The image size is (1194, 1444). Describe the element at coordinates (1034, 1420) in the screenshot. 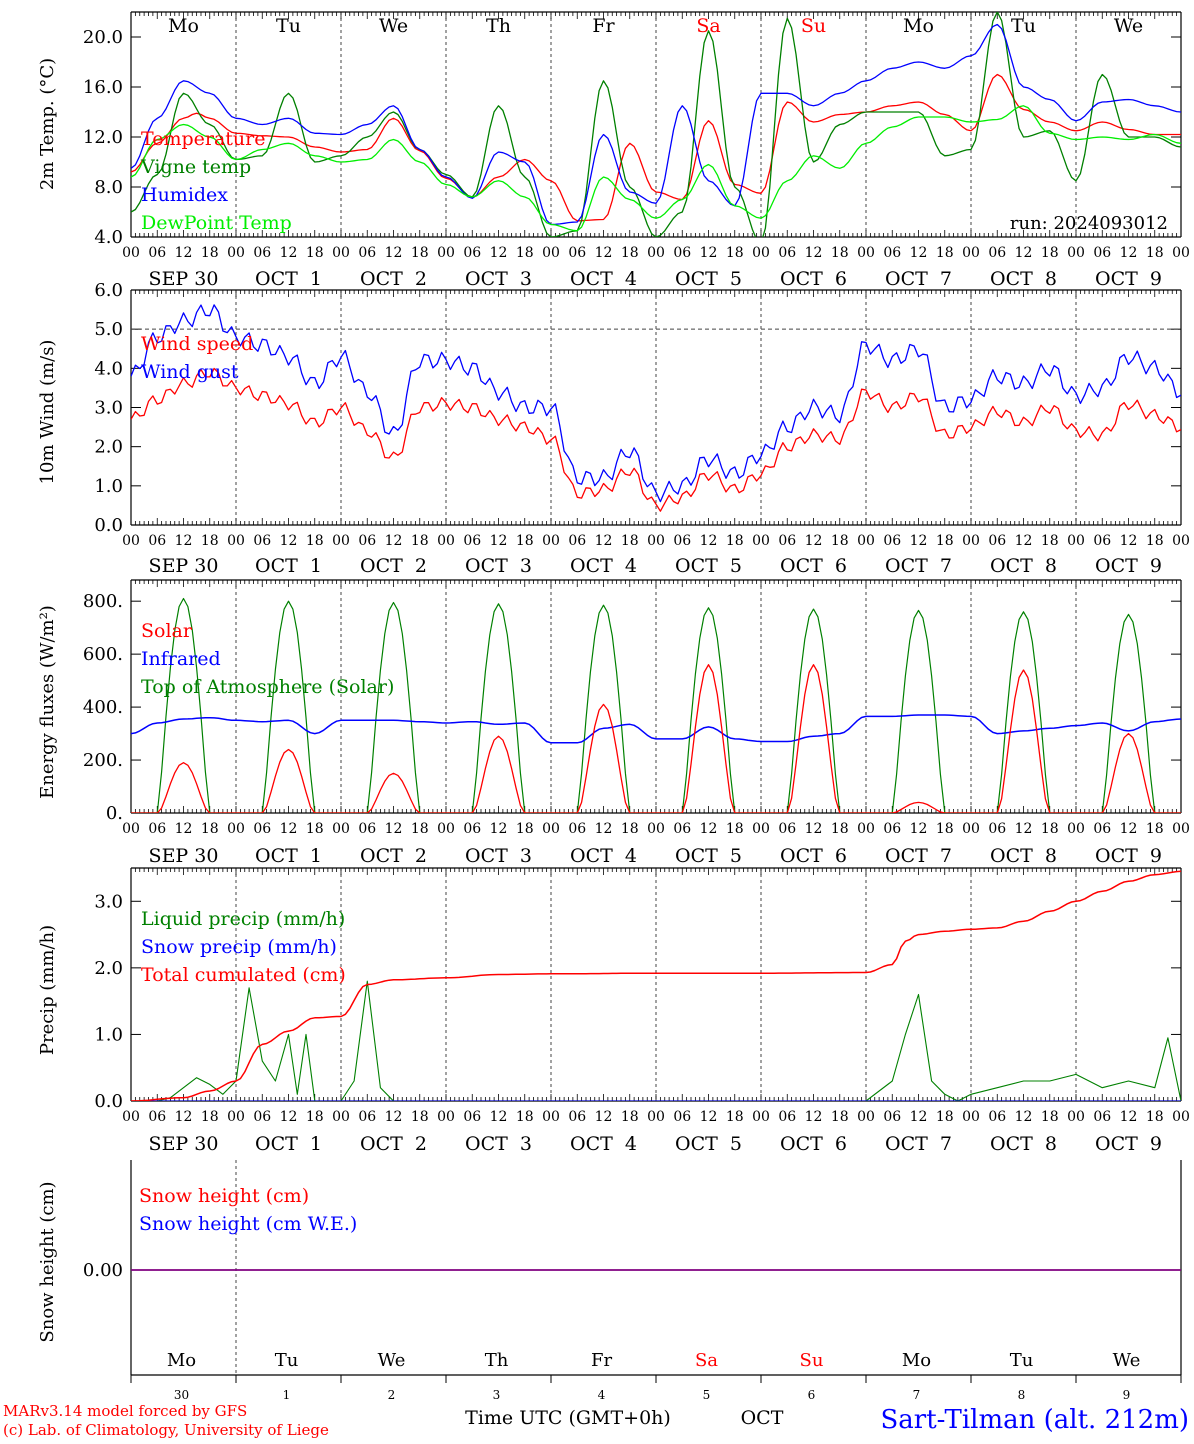

I see `station-label: Sart-Tilman (alt. 212m)` at that location.